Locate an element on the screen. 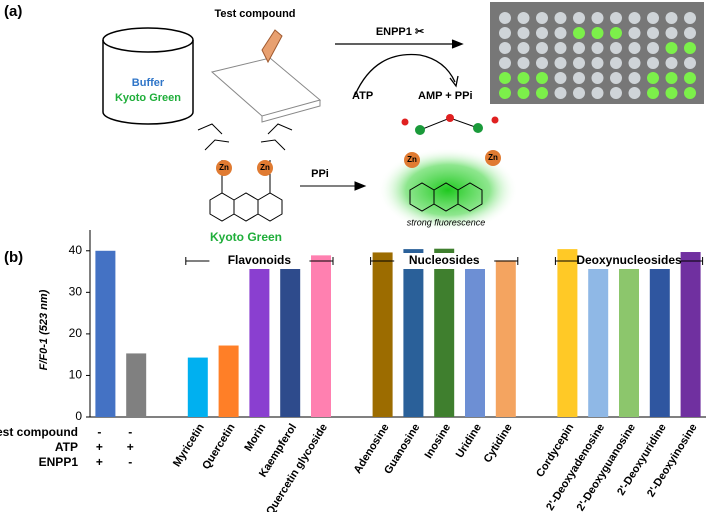 The width and height of the screenshot is (708, 512). group-label: Nucleosides is located at coordinates (444, 260).